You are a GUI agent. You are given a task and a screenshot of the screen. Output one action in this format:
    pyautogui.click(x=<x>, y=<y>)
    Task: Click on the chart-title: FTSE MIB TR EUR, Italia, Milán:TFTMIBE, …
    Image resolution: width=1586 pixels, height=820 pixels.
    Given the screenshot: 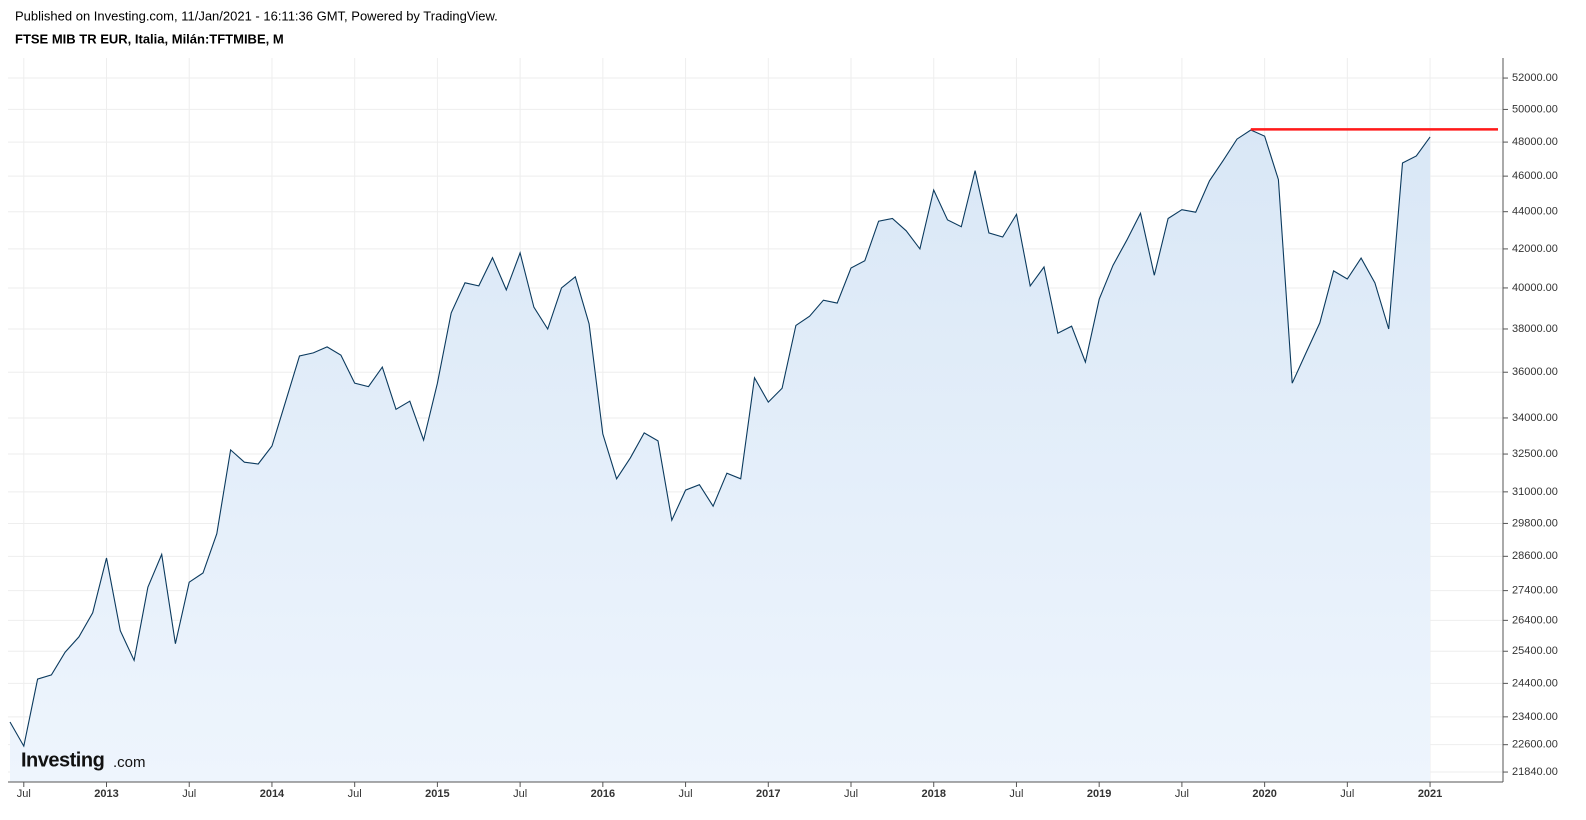 What is the action you would take?
    pyautogui.click(x=149, y=38)
    